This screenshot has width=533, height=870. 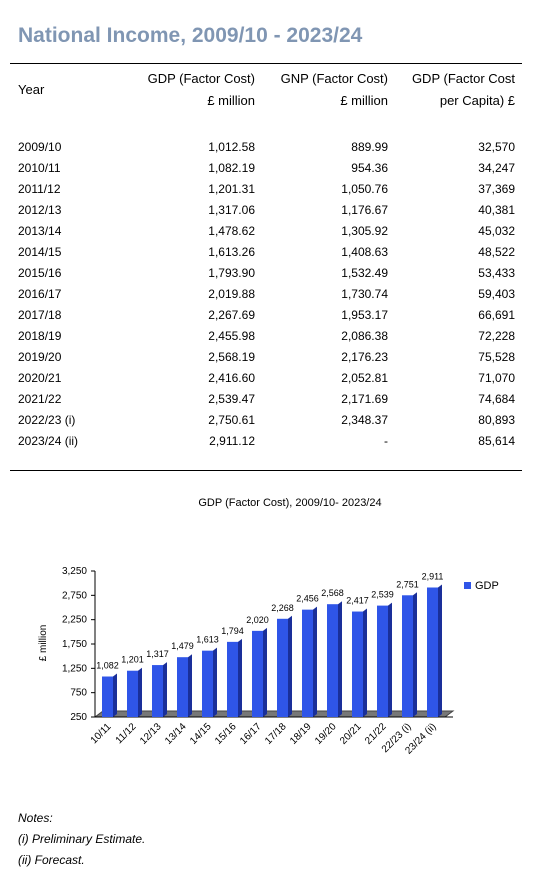 I want to click on table-cell: 2,052.81, so click(x=364, y=378).